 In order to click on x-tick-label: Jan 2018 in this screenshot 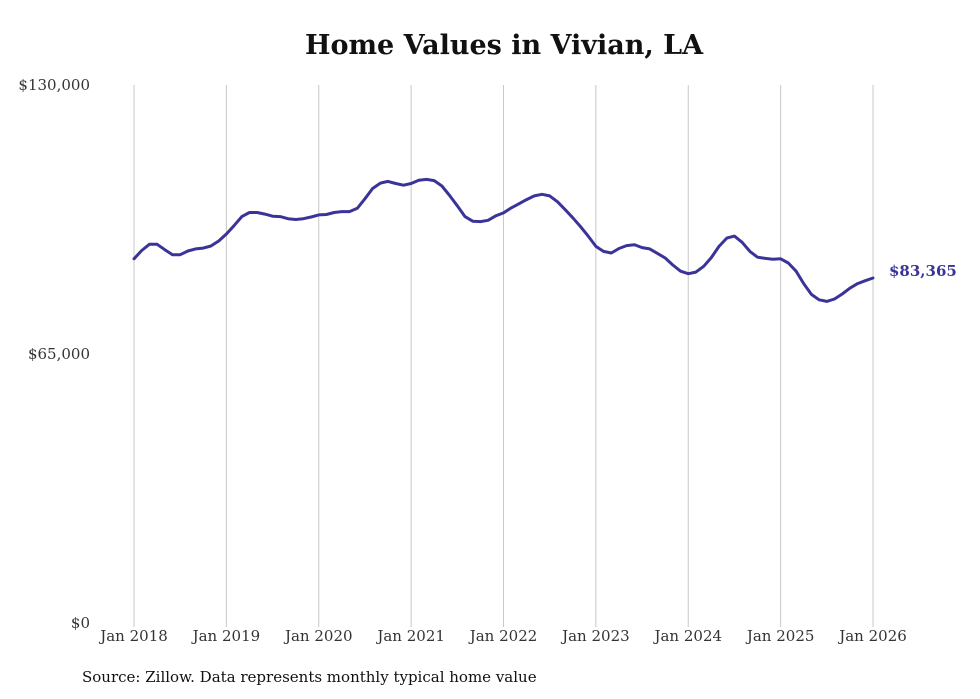, I will do `click(133, 636)`.